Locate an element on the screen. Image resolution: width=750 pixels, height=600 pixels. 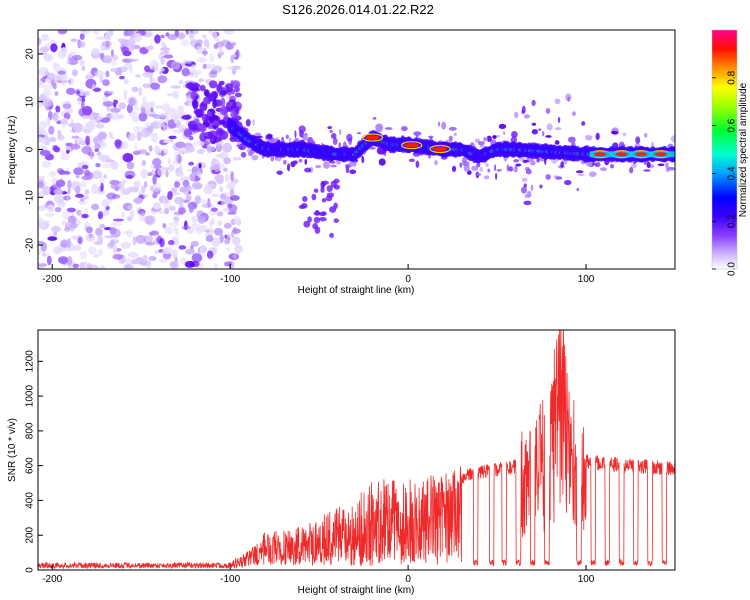
spectrogram-hotspot is located at coordinates (621, 154).